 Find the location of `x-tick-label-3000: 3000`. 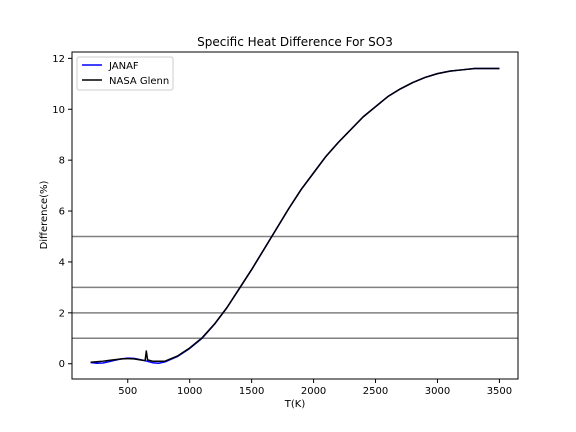

x-tick-label-3000: 3000 is located at coordinates (437, 391).